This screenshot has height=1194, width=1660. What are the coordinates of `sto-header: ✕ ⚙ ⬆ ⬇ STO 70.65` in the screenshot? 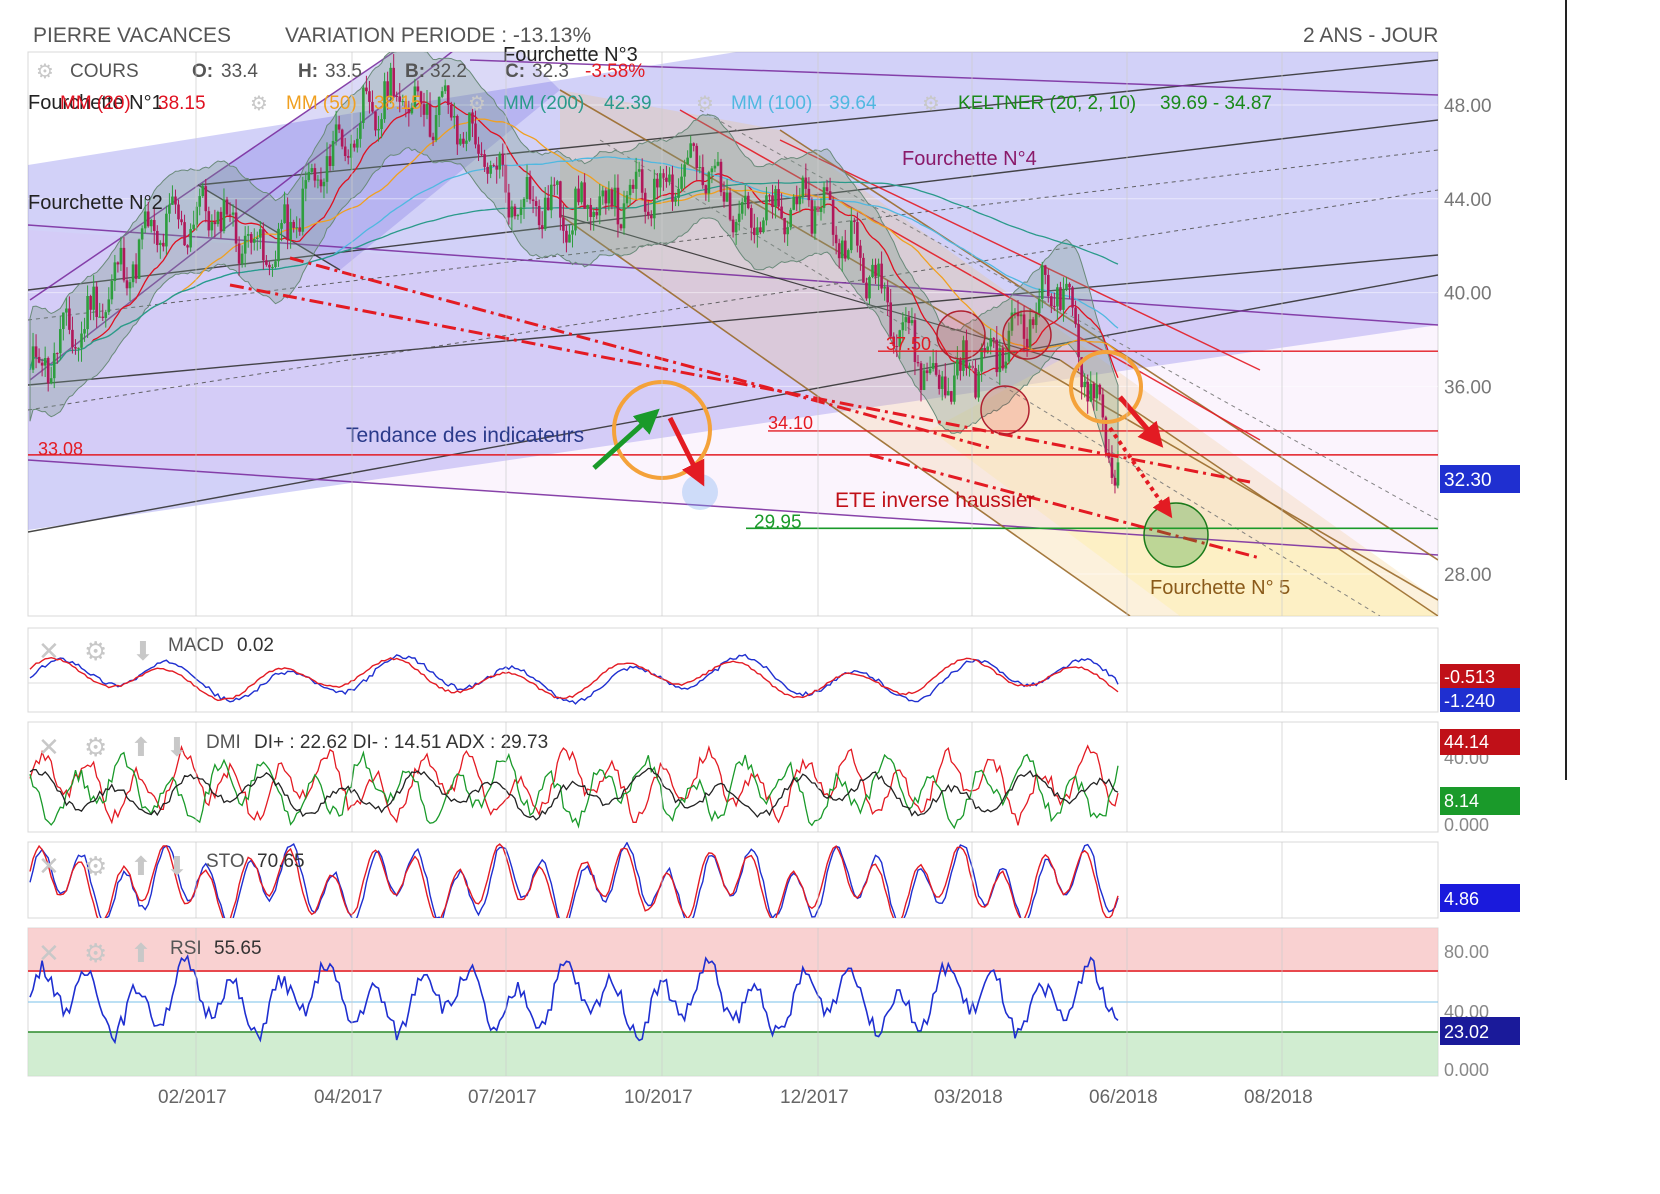 It's located at (171, 866).